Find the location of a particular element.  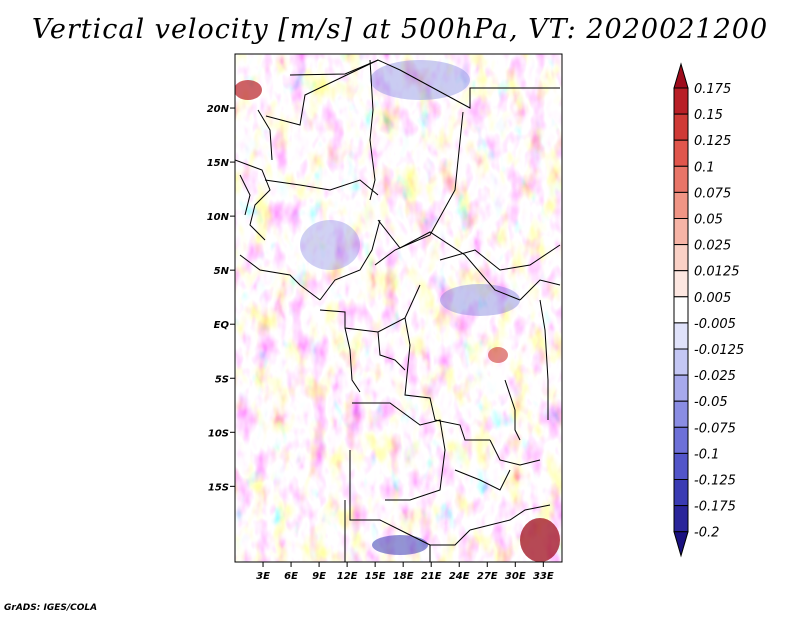

x-tick-label: 33E is located at coordinates (543, 576).